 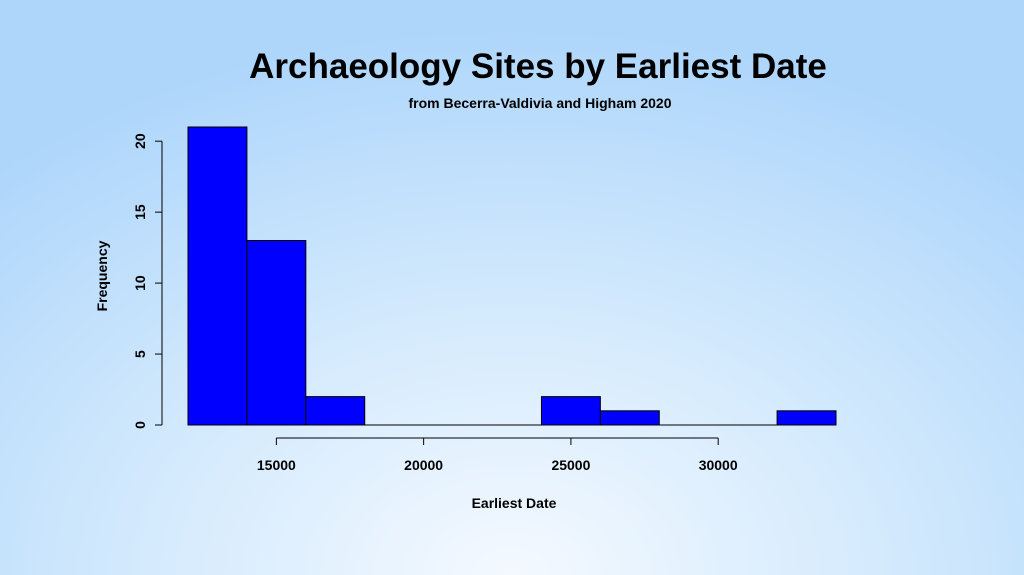 I want to click on x-axis: 15000 20000 25000 30000, so click(x=497, y=455).